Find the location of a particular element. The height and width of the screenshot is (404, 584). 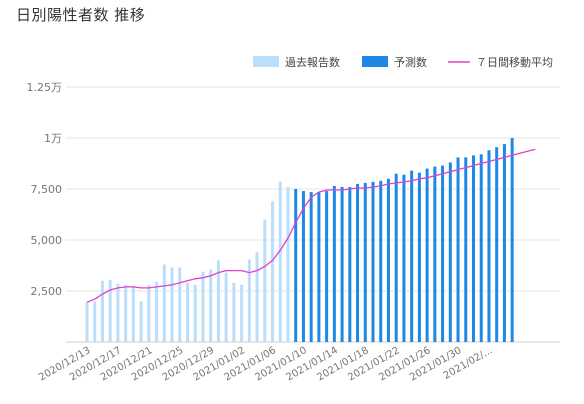

y-tick-label: 7,500 is located at coordinates (47, 189).